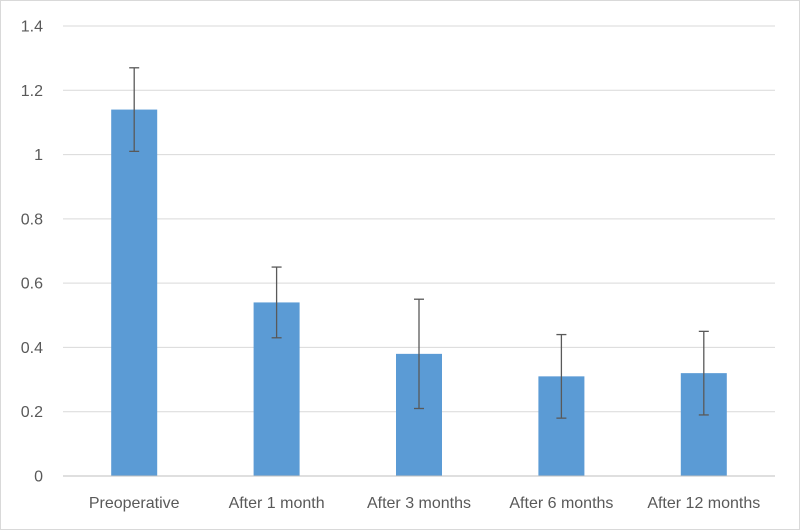 This screenshot has height=531, width=800. I want to click on x-category-label: Preoperative, so click(134, 503).